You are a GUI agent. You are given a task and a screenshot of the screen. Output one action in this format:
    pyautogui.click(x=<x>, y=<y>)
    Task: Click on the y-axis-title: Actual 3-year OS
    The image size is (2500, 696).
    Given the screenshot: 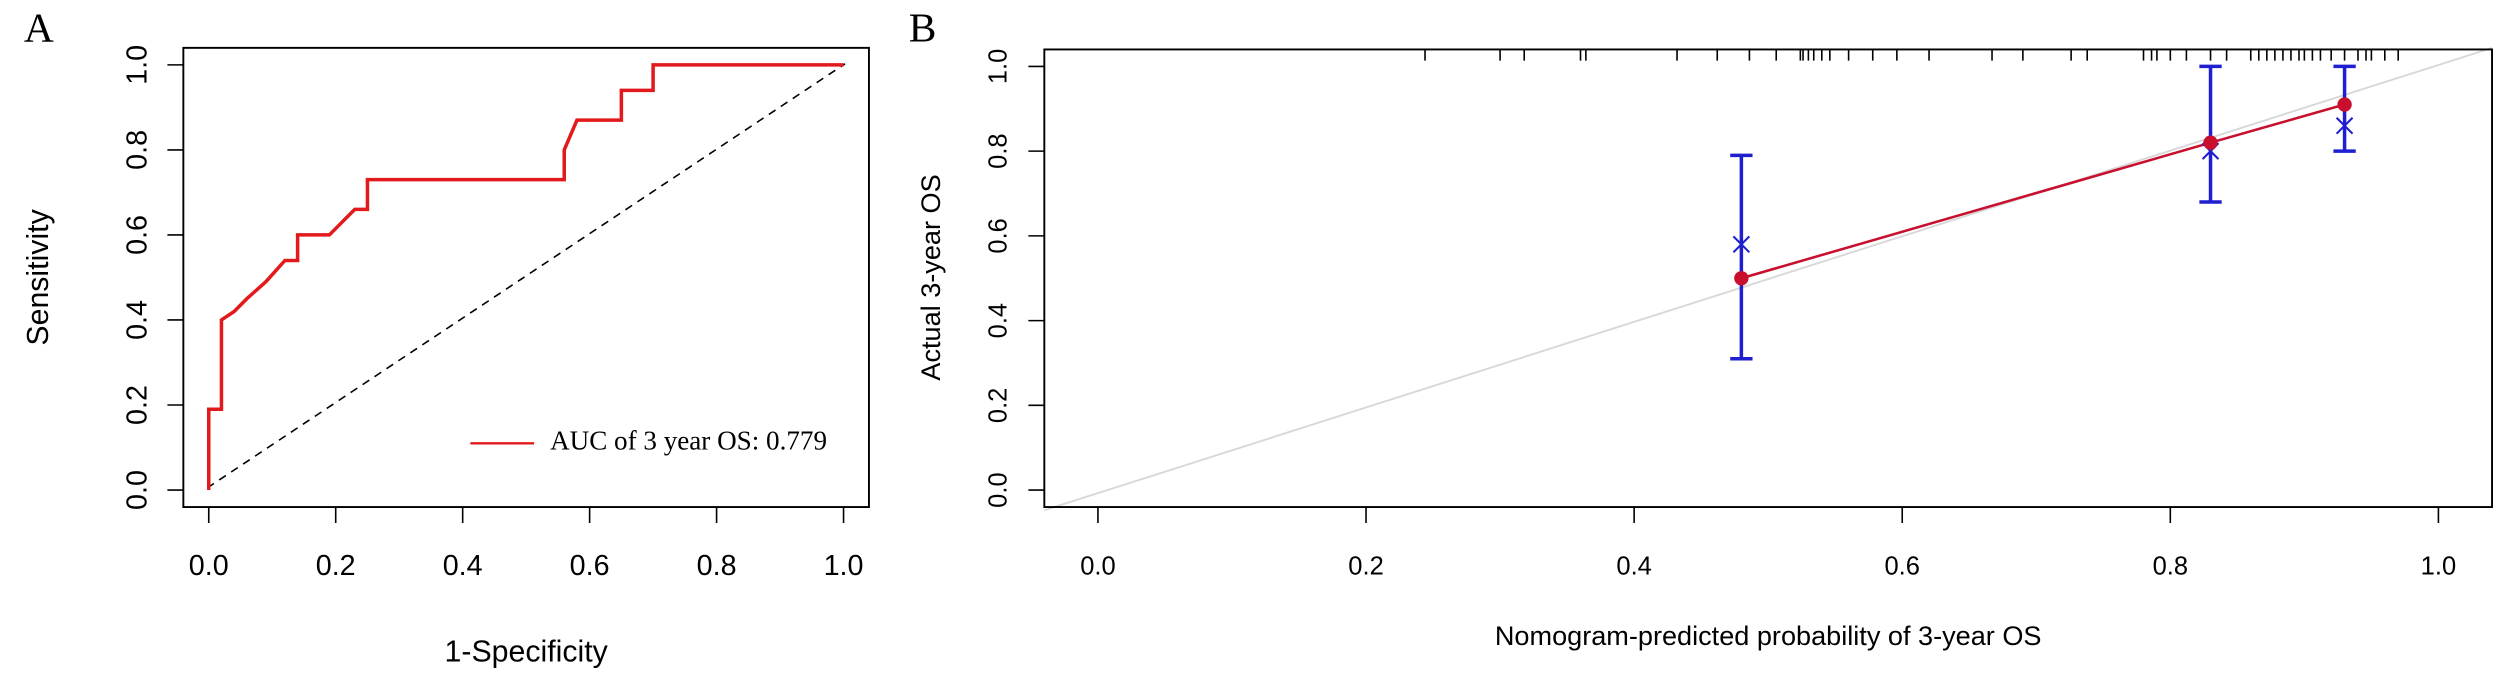 What is the action you would take?
    pyautogui.click(x=930, y=277)
    